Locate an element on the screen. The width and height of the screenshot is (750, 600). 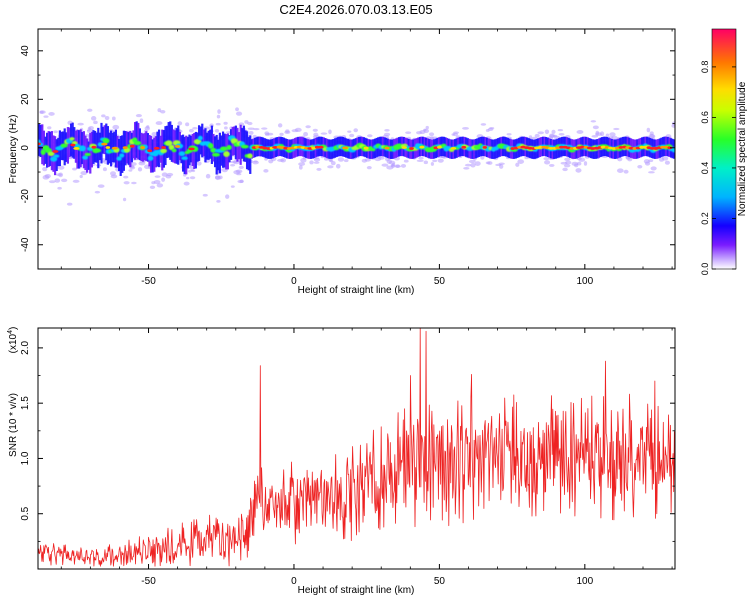
colorbar-tick-label: 0.6 is located at coordinates (705, 117).